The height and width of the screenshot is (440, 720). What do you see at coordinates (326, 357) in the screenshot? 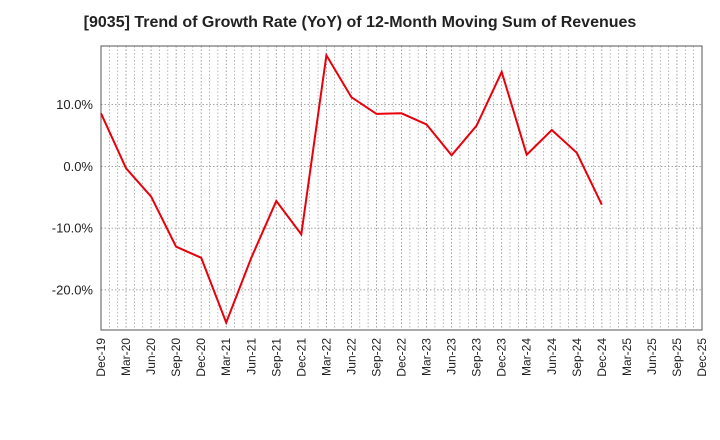
I see `x-tick-label: Mar-22` at bounding box center [326, 357].